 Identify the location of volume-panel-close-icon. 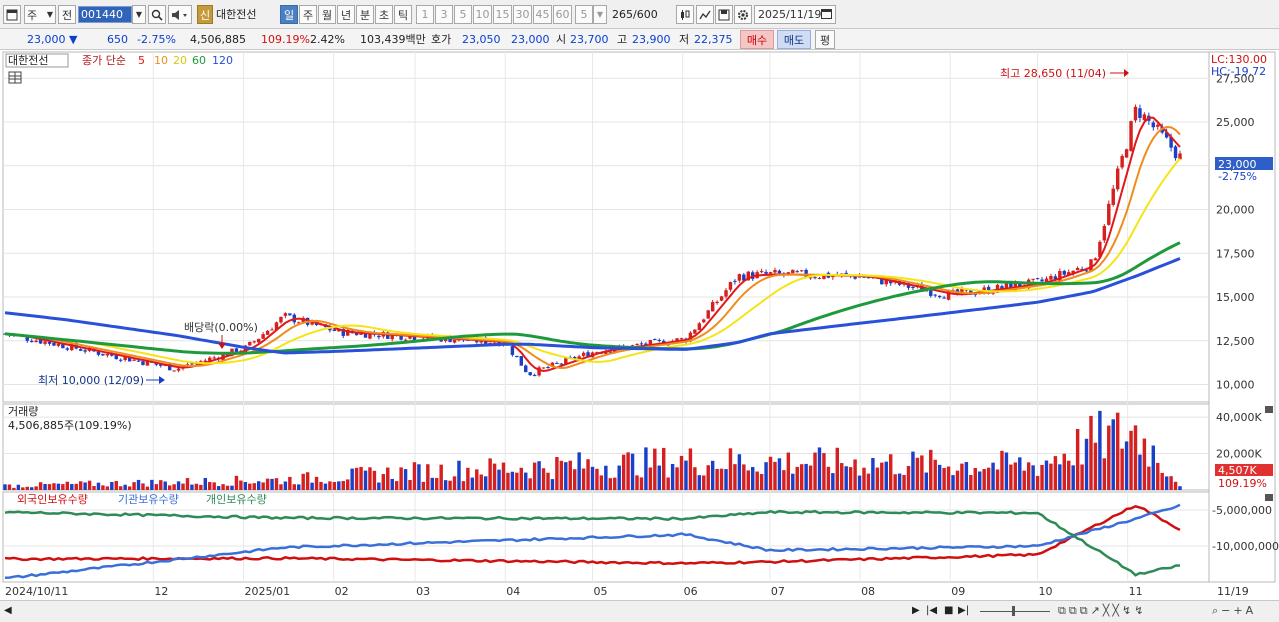
(1269, 409).